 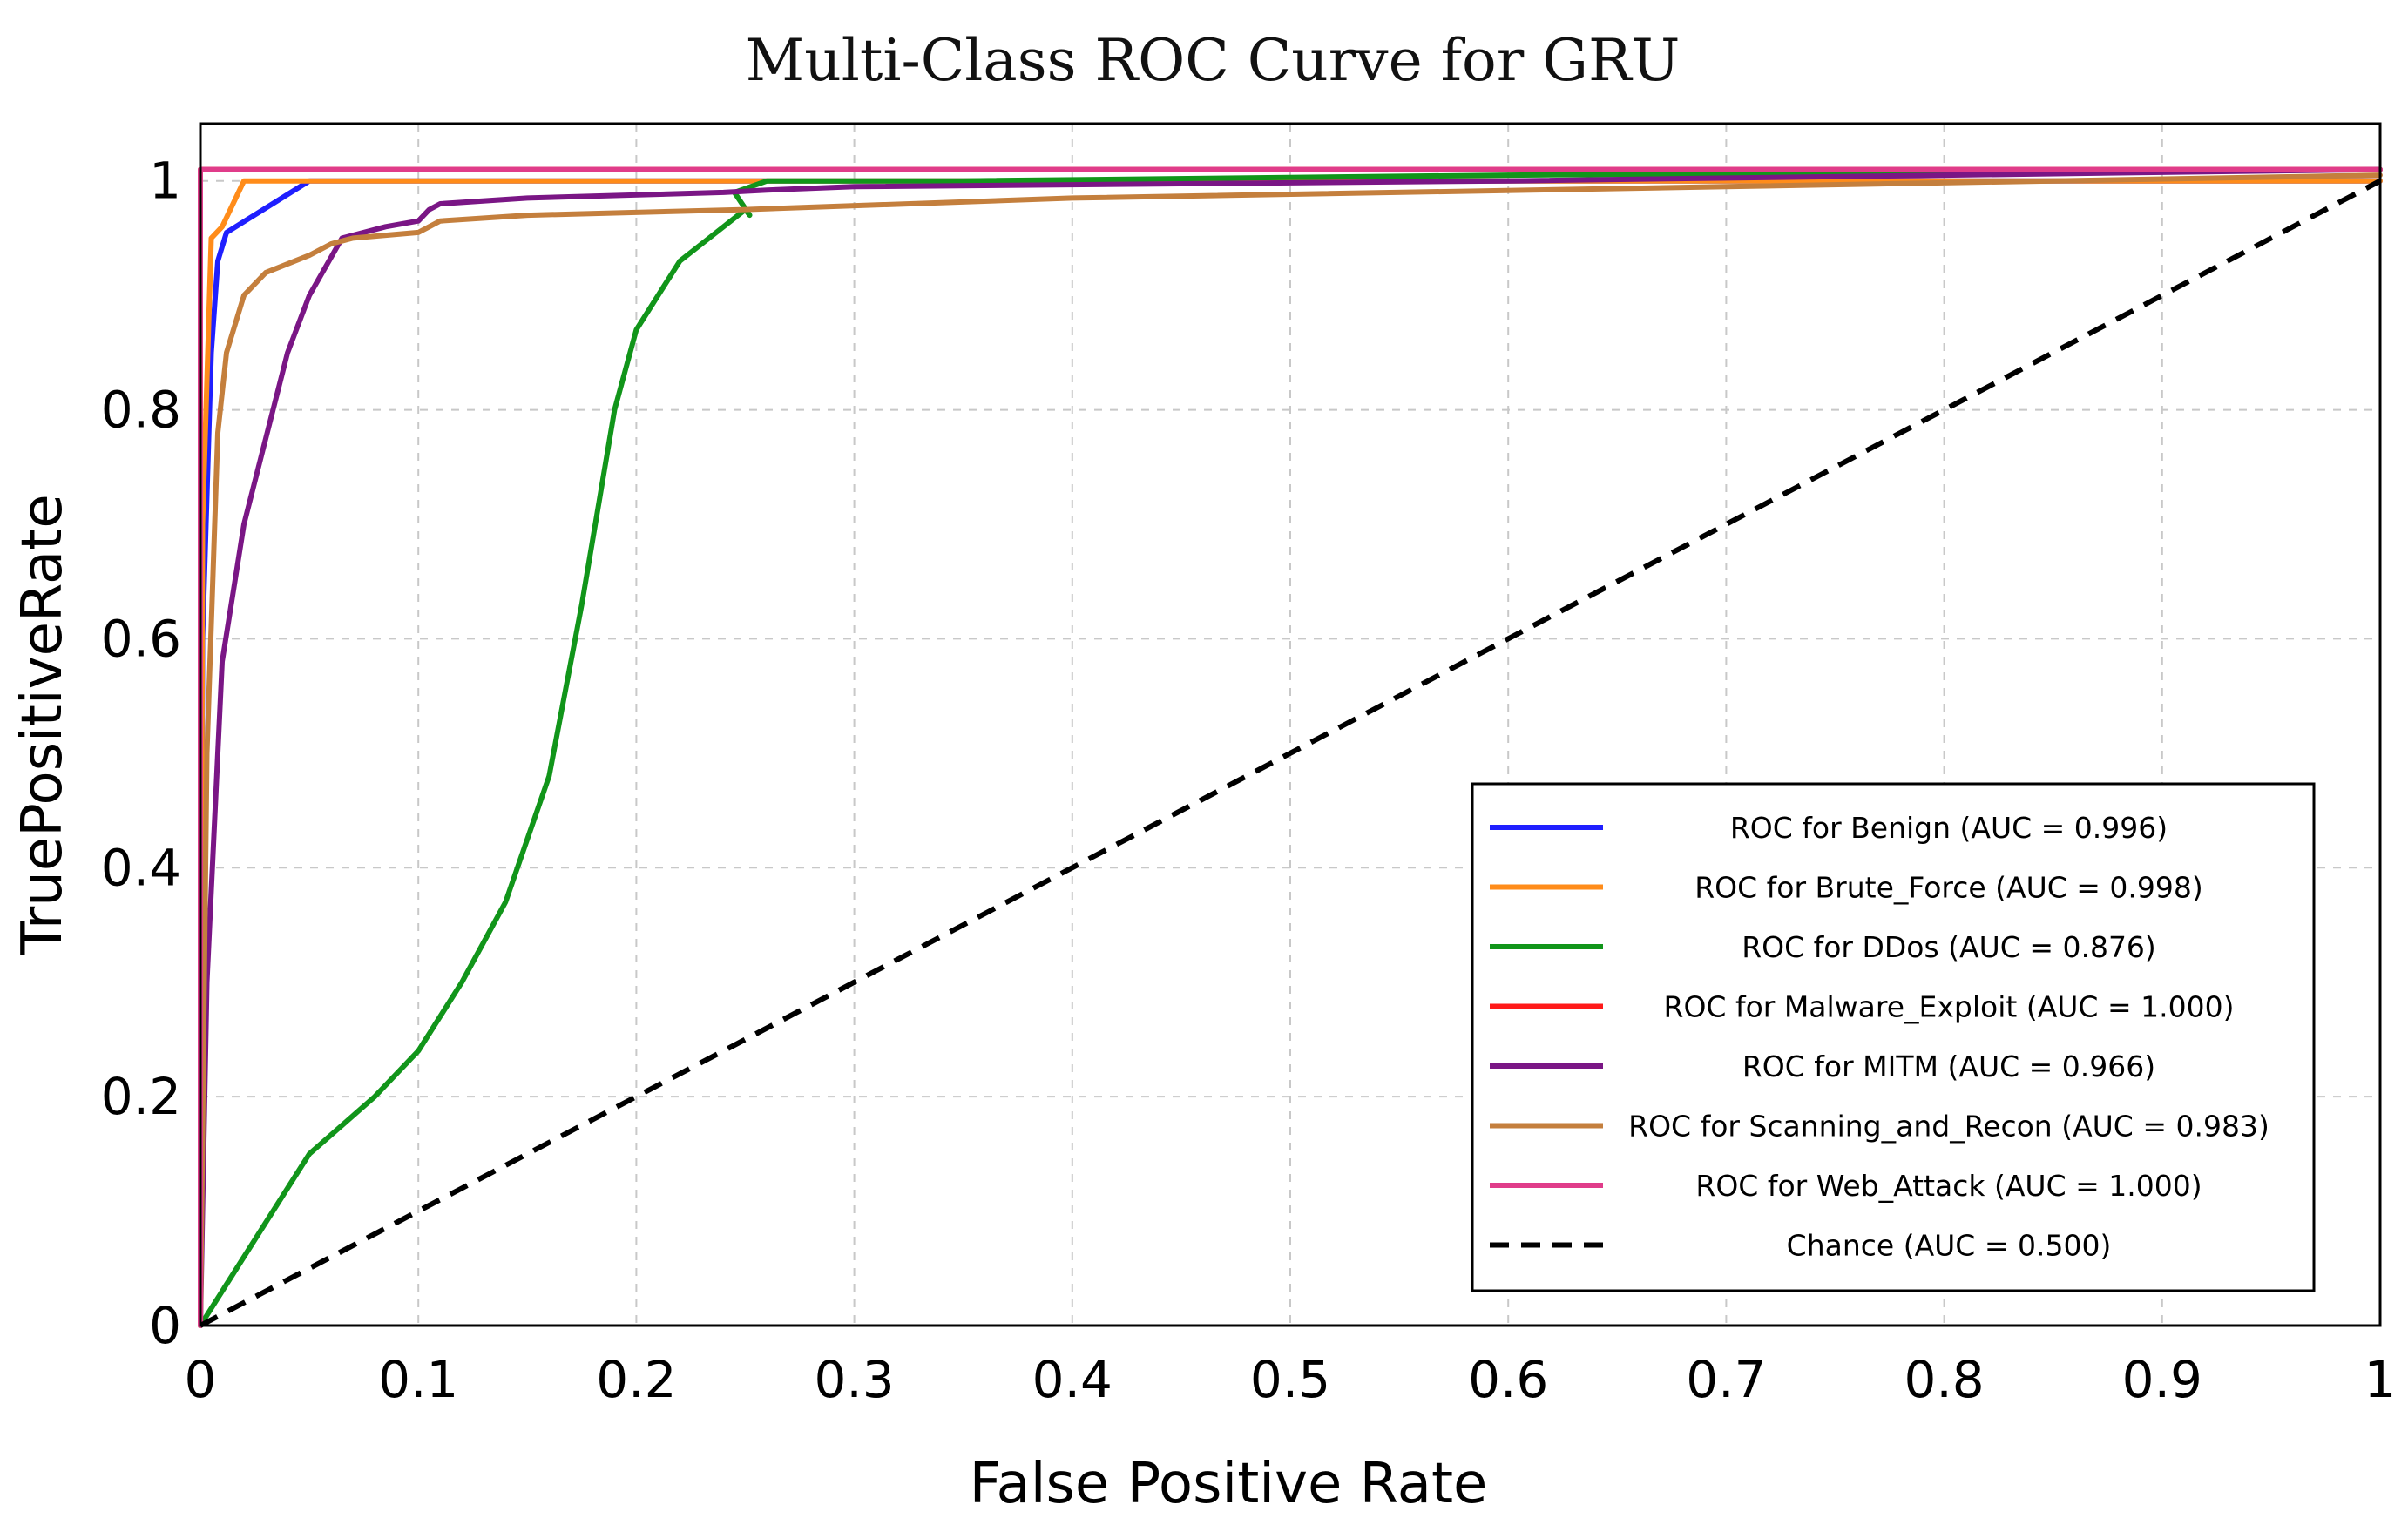 I want to click on x-axis-label: False Positive Rate, so click(x=1229, y=1484).